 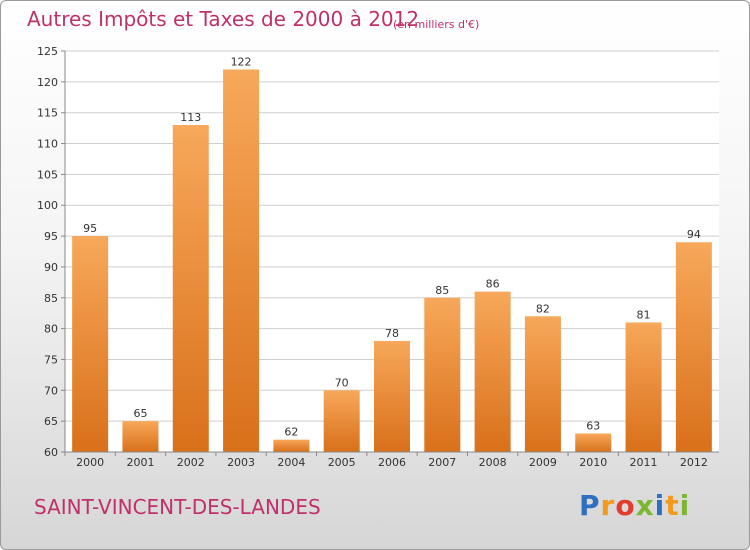 What do you see at coordinates (342, 382) in the screenshot?
I see `bar-value-label: 70` at bounding box center [342, 382].